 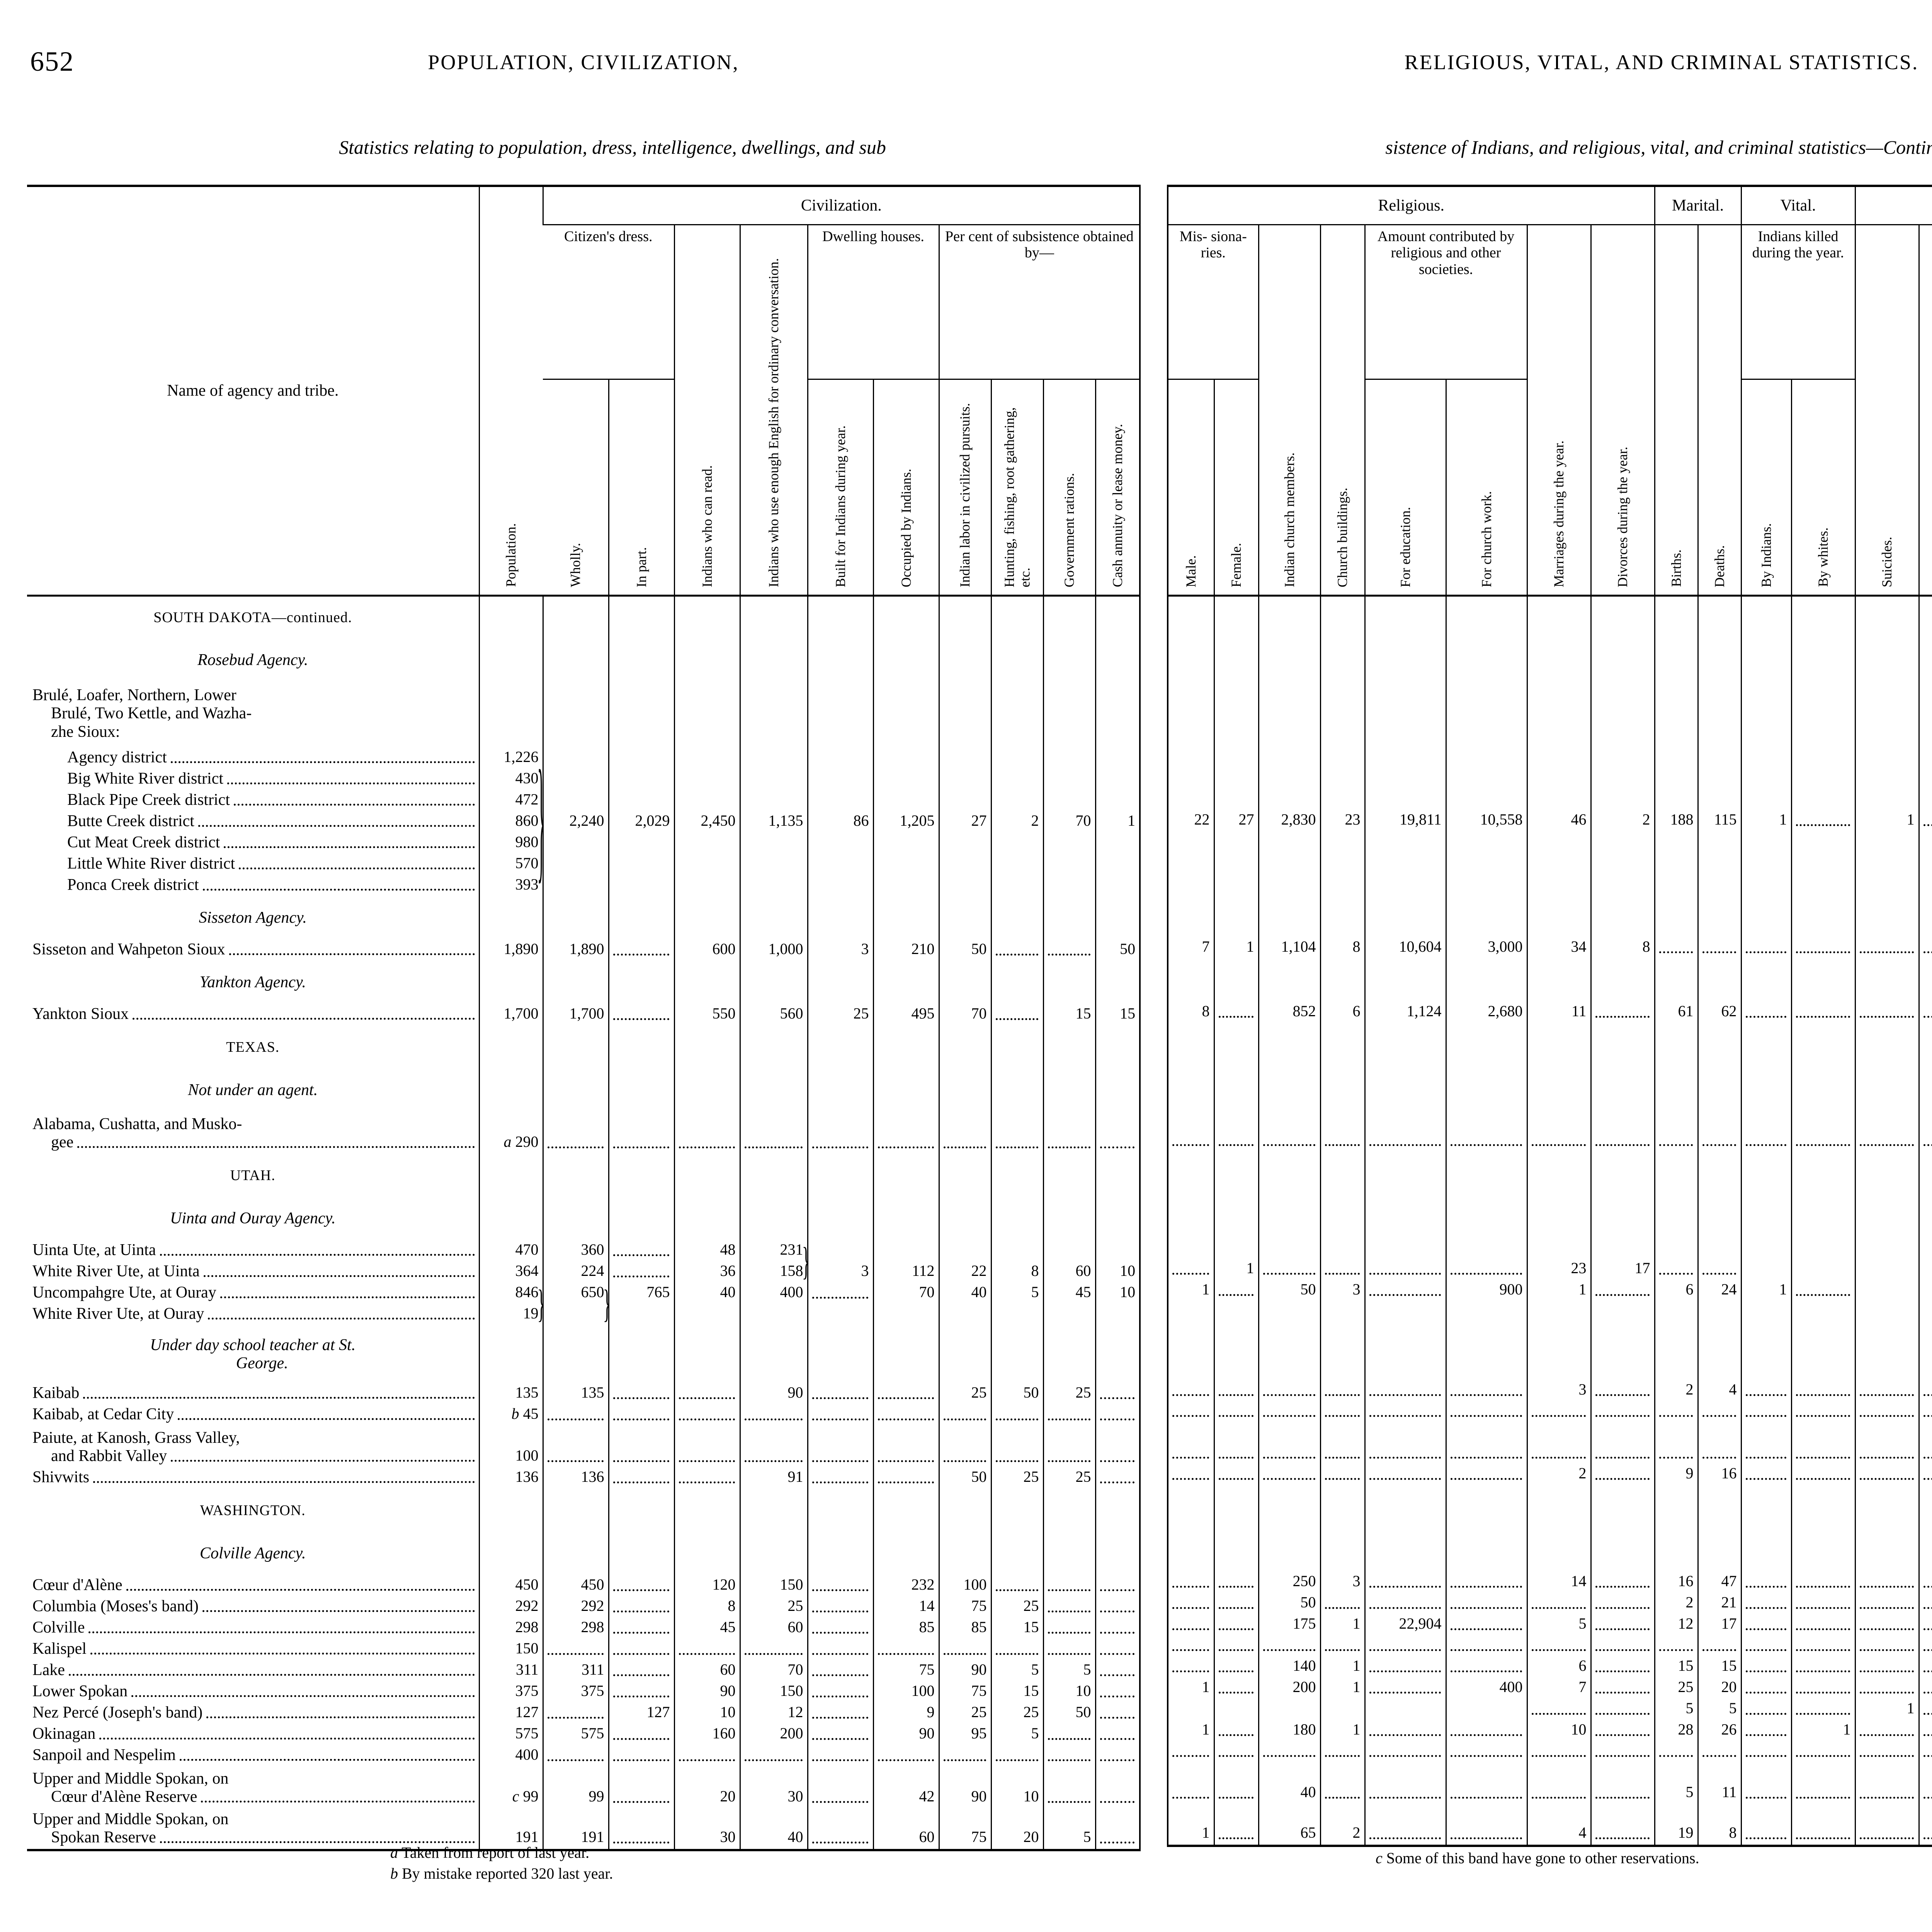 What do you see at coordinates (906, 1714) in the screenshot?
I see `cell: 9` at bounding box center [906, 1714].